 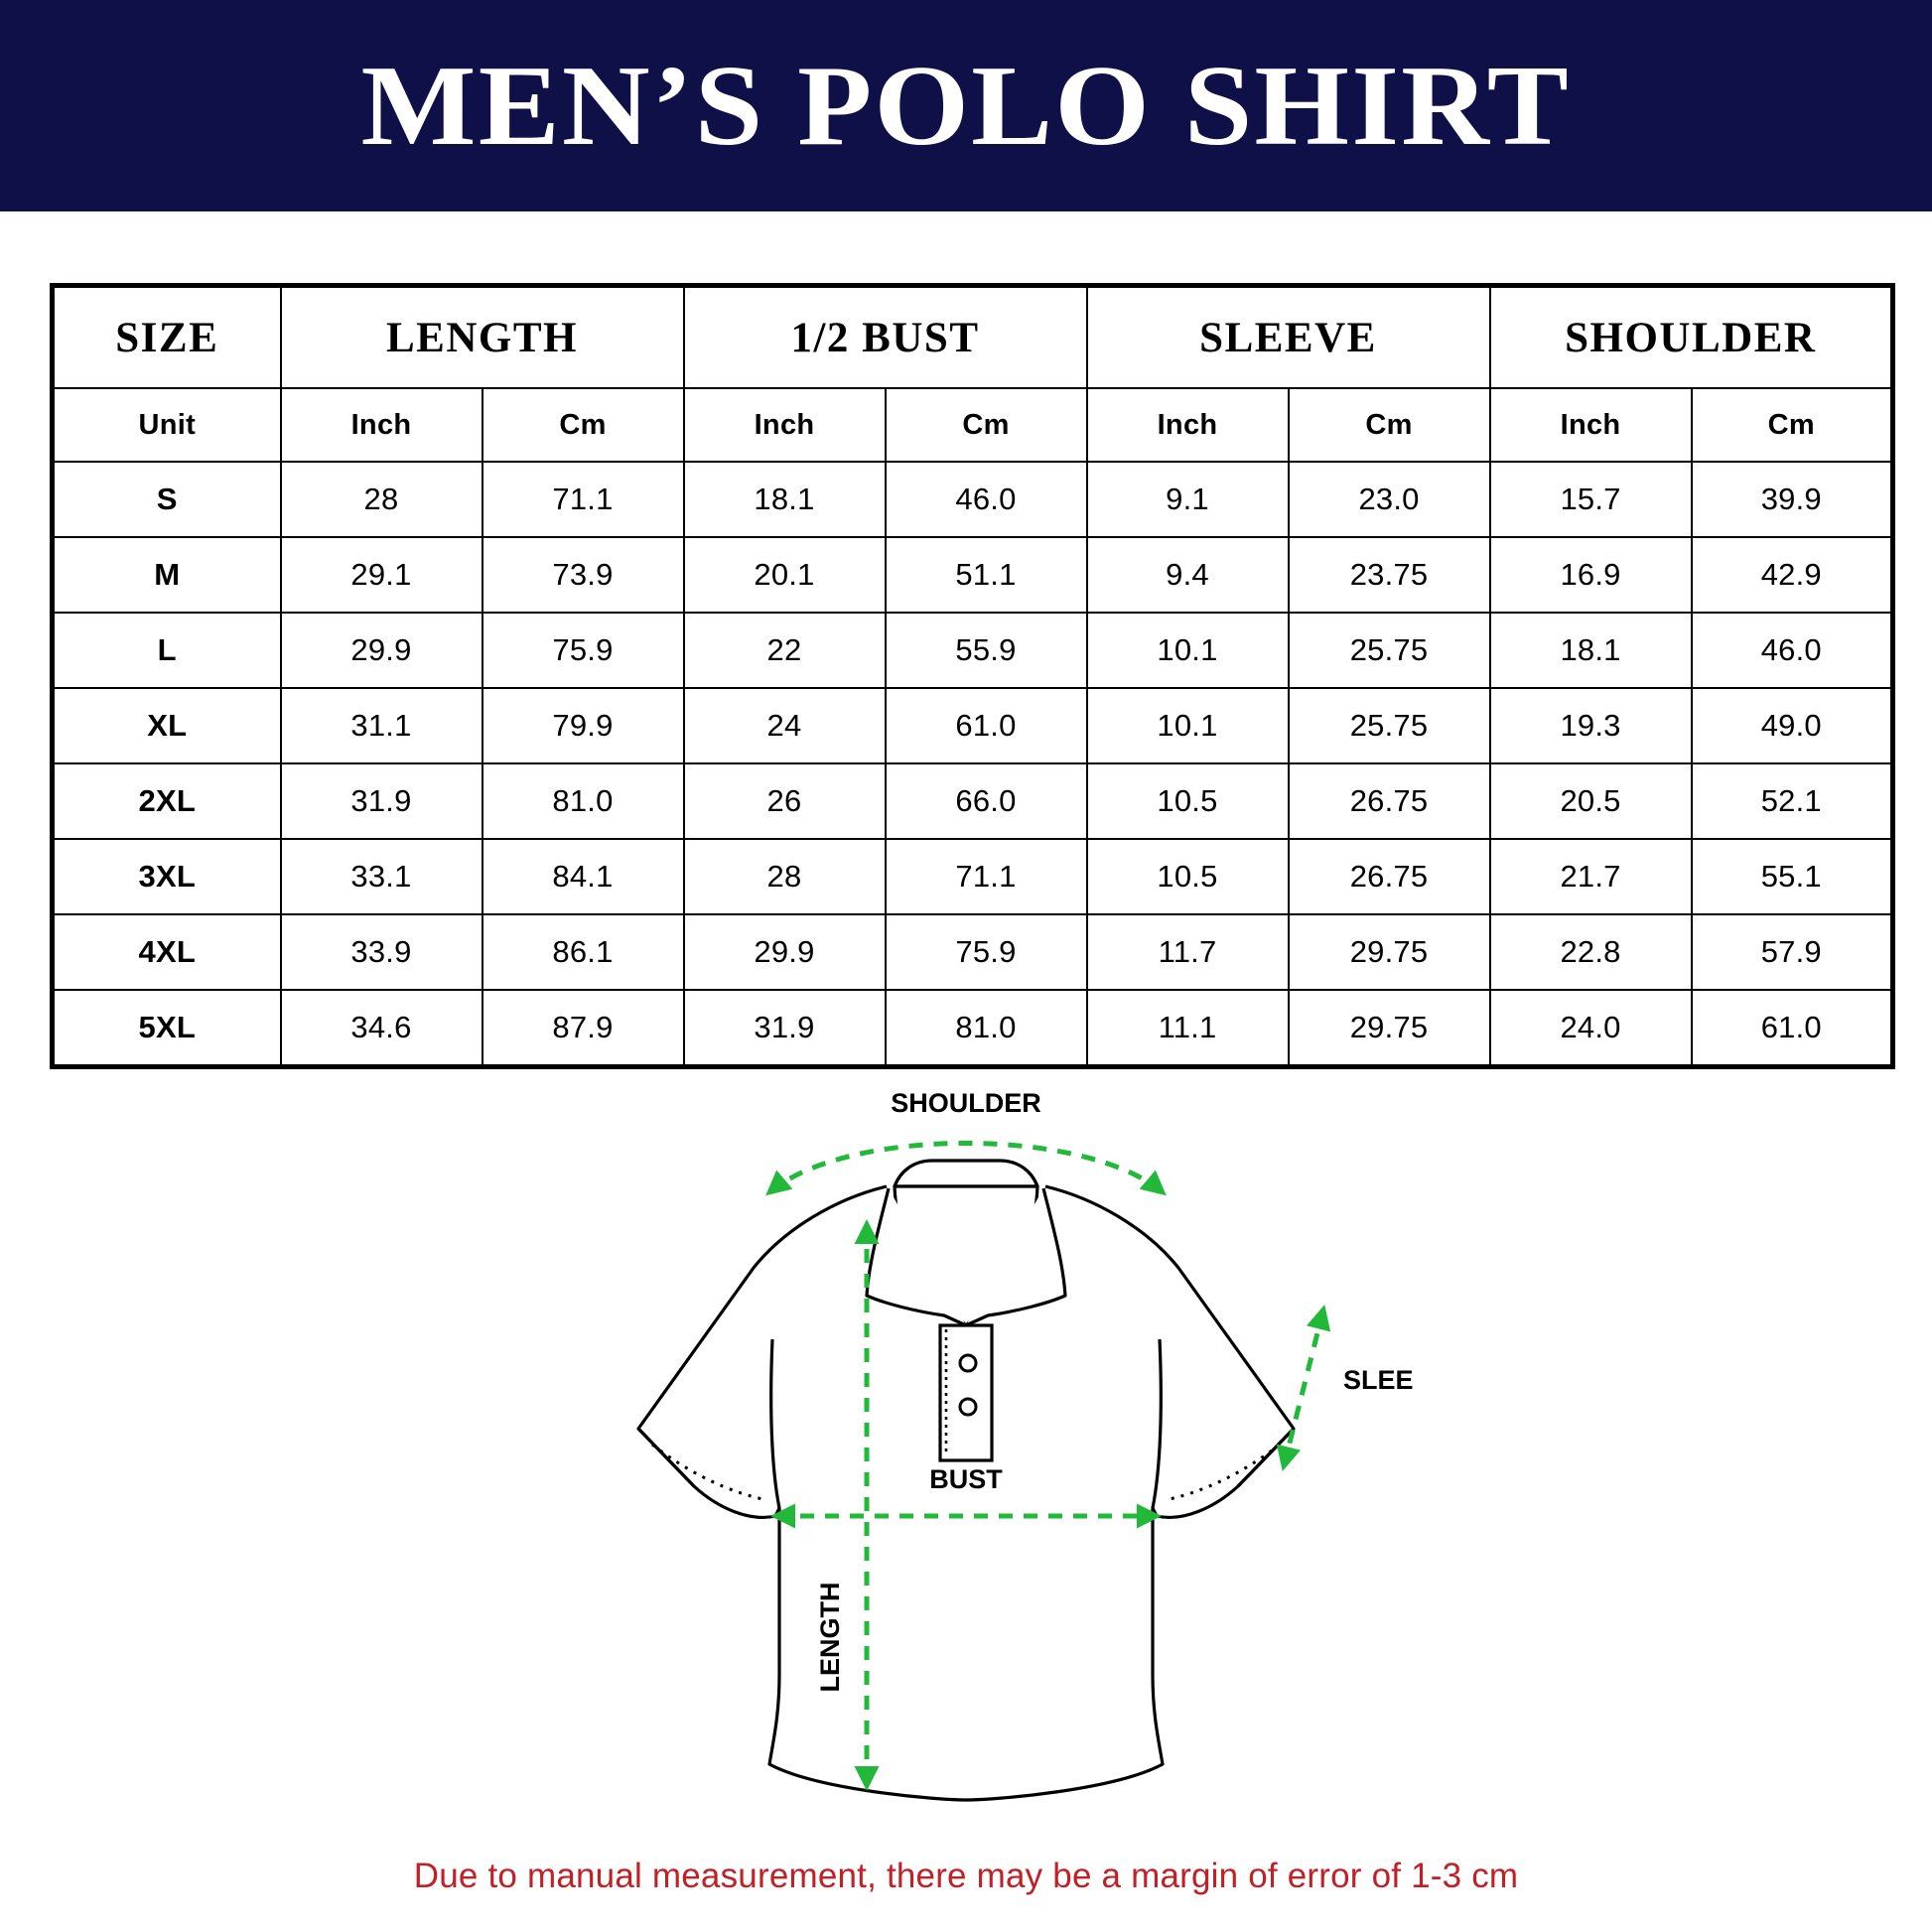 I want to click on table-row: S 28 71.1 18.1 46.0 9.1 23.0 15.7 39.9, so click(x=972, y=500).